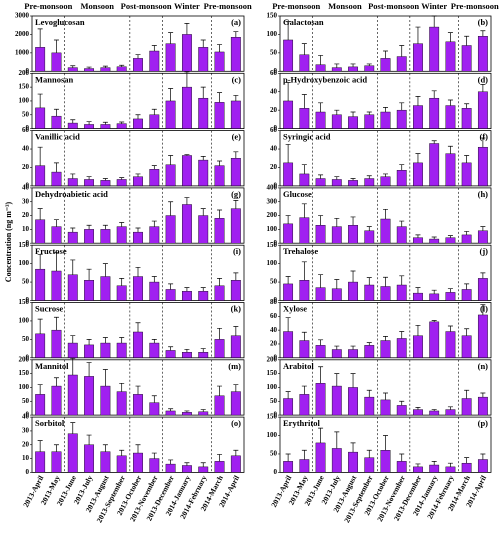 Image resolution: width=500 pixels, height=547 pixels. I want to click on season-label: Pre-monsoon, so click(296, 6).